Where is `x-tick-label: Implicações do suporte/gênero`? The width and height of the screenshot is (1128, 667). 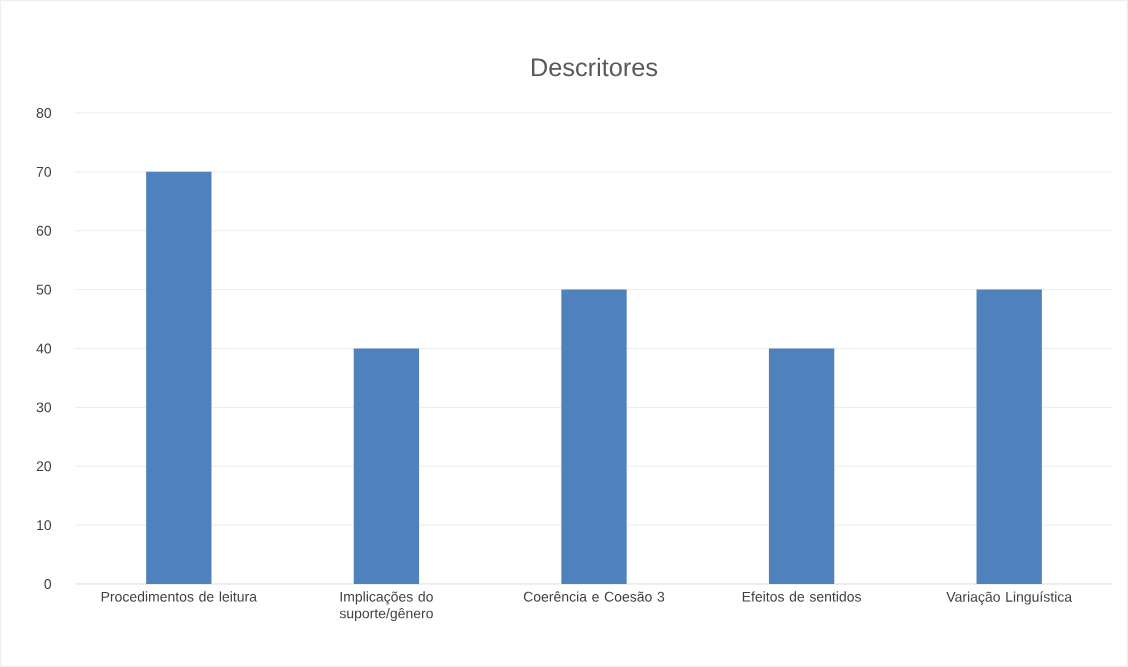
x-tick-label: Implicações do suporte/gênero is located at coordinates (386, 606).